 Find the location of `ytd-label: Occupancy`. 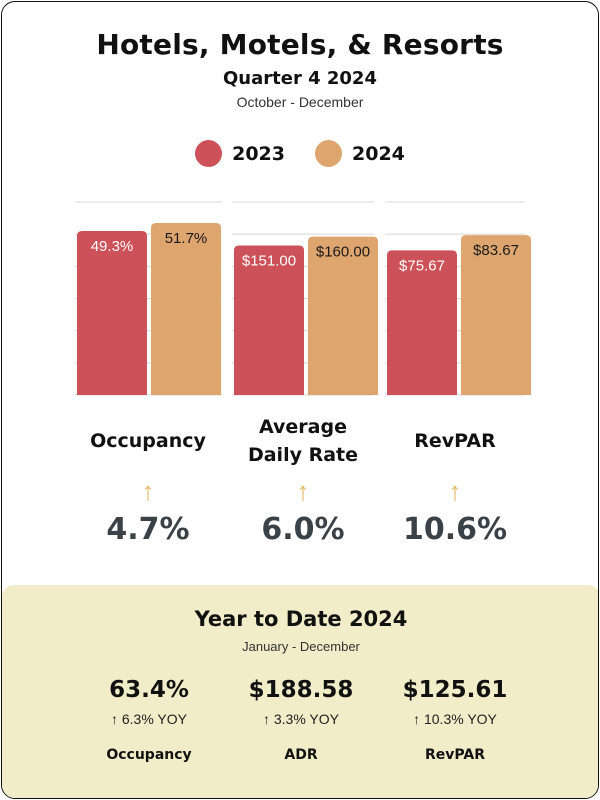

ytd-label: Occupancy is located at coordinates (149, 755).